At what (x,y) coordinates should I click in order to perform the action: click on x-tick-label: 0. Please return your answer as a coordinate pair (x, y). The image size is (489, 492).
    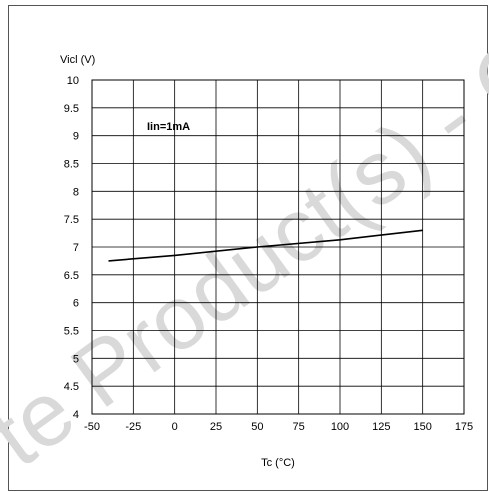
    Looking at the image, I should click on (175, 427).